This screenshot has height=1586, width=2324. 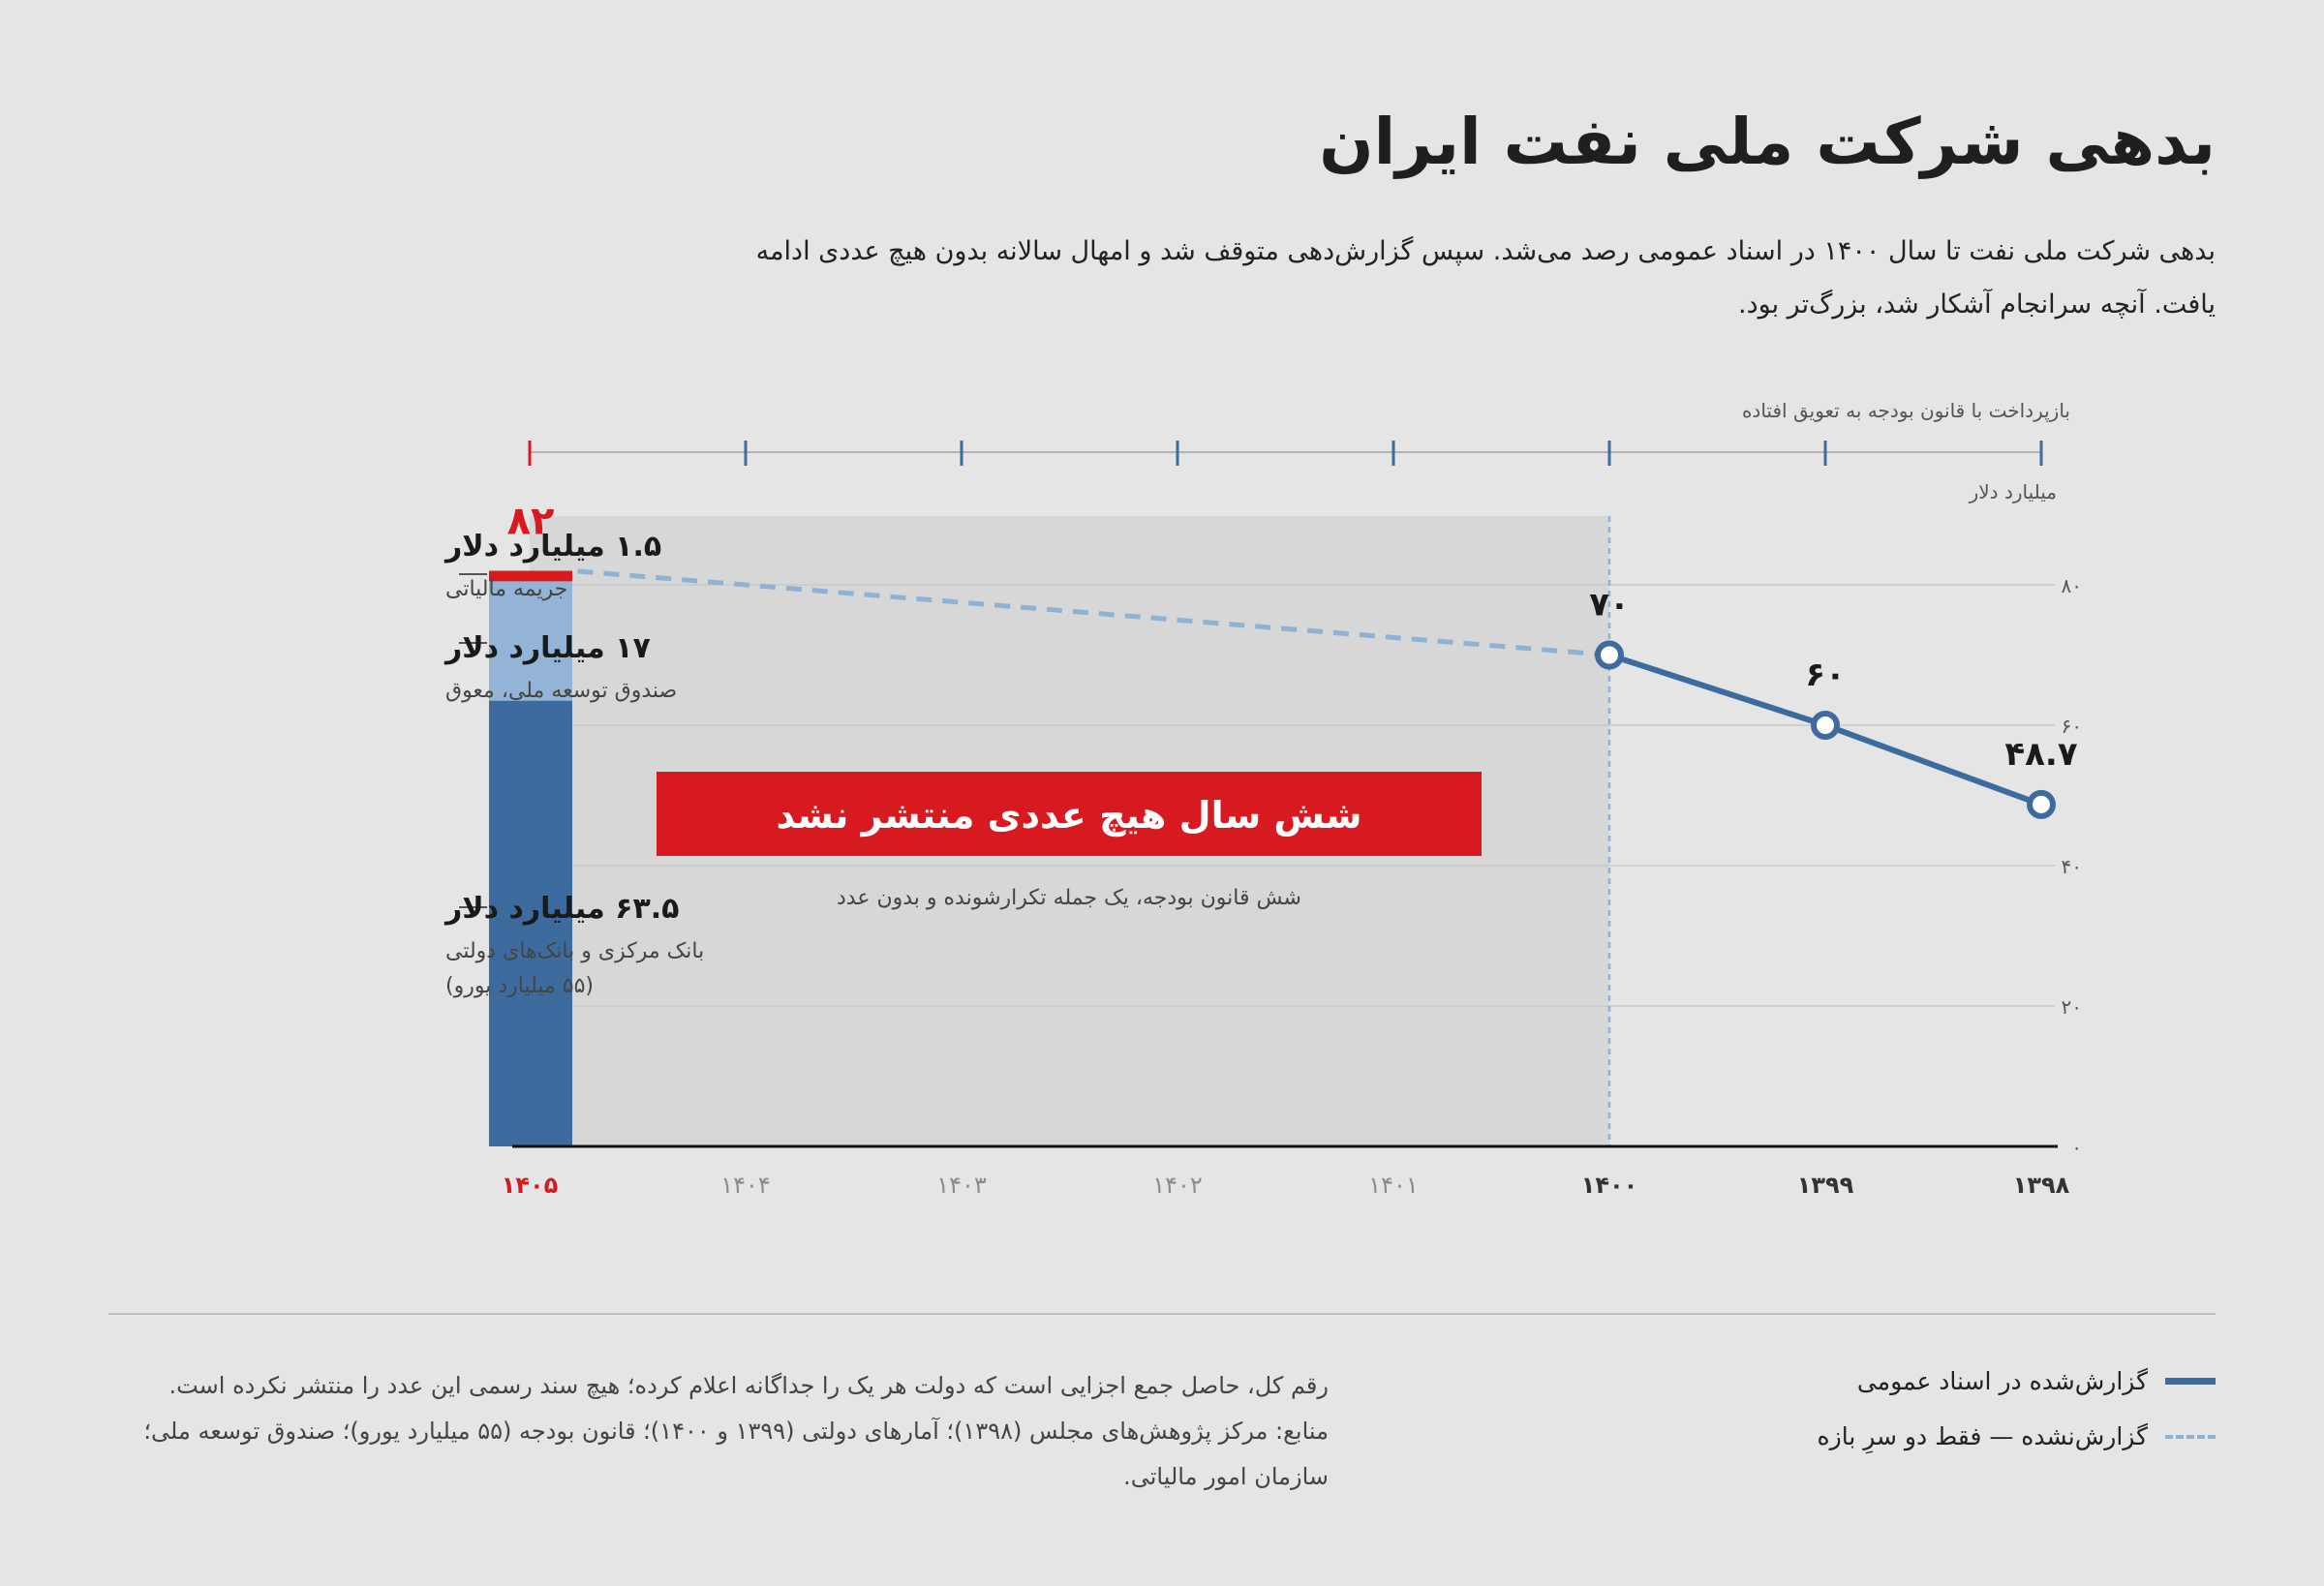 I want to click on y-tick-label: ۴۰, so click(x=2072, y=866).